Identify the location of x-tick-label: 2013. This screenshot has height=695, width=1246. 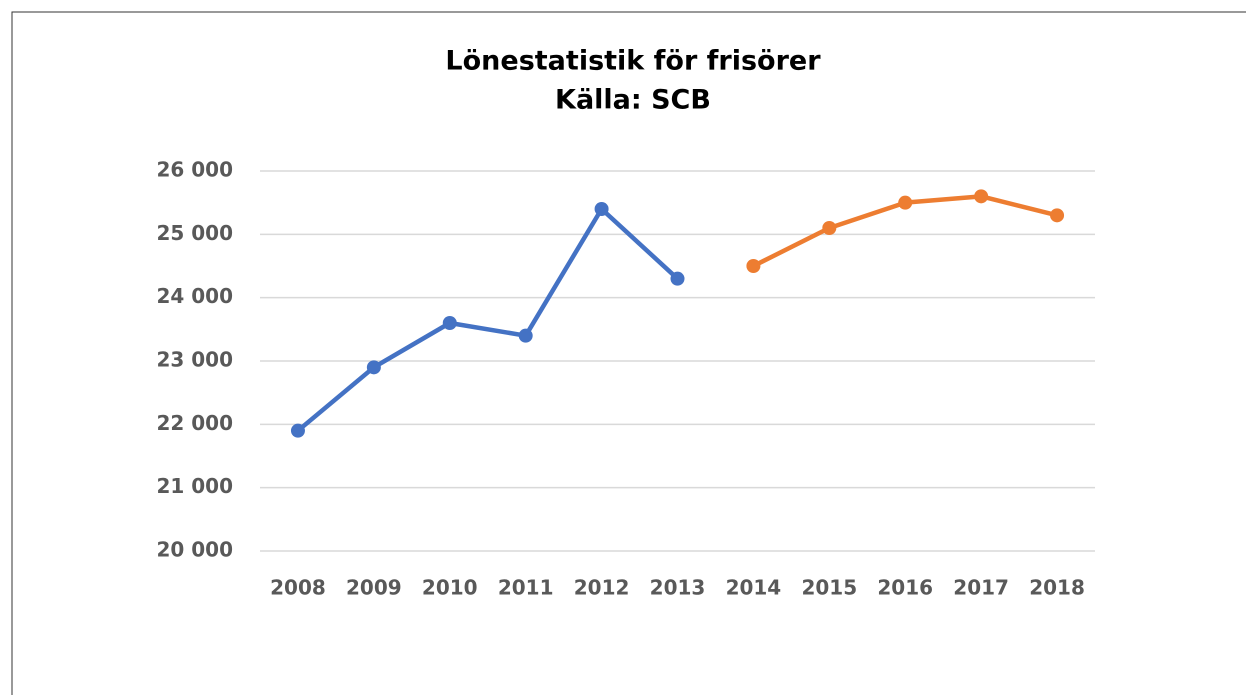
(678, 588).